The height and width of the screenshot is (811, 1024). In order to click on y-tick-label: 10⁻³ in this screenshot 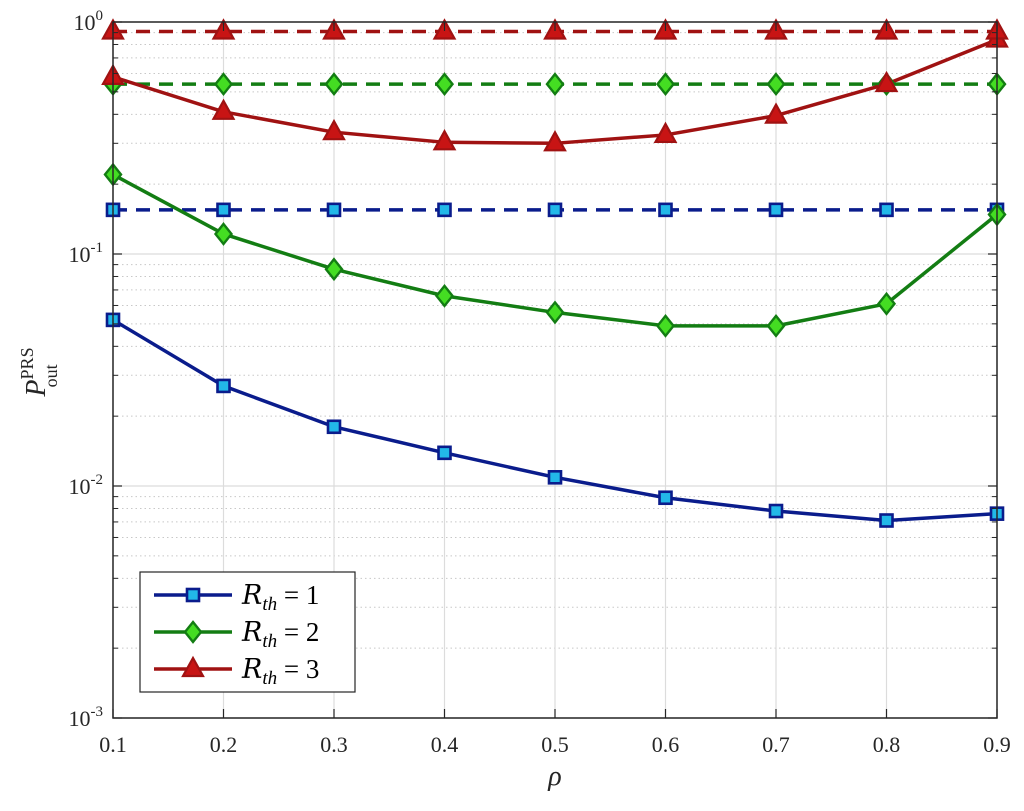, I will do `click(86, 717)`.